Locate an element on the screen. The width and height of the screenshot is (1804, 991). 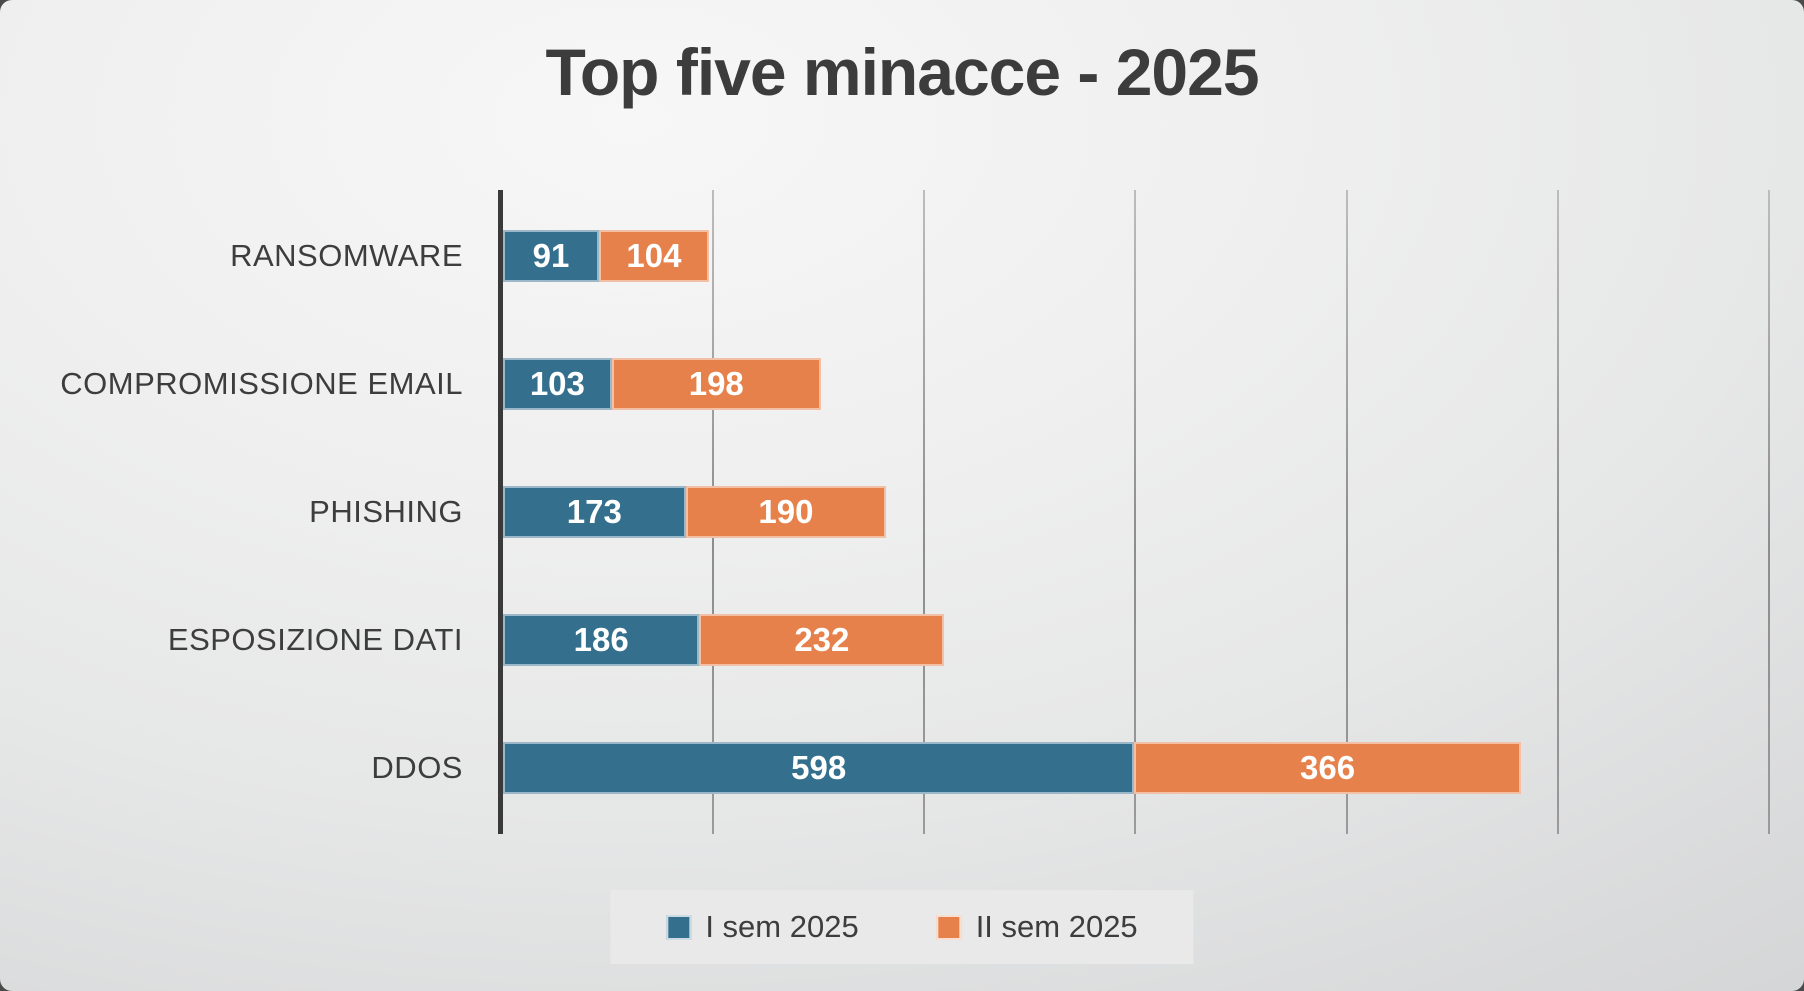
data-label: 91 is located at coordinates (551, 255).